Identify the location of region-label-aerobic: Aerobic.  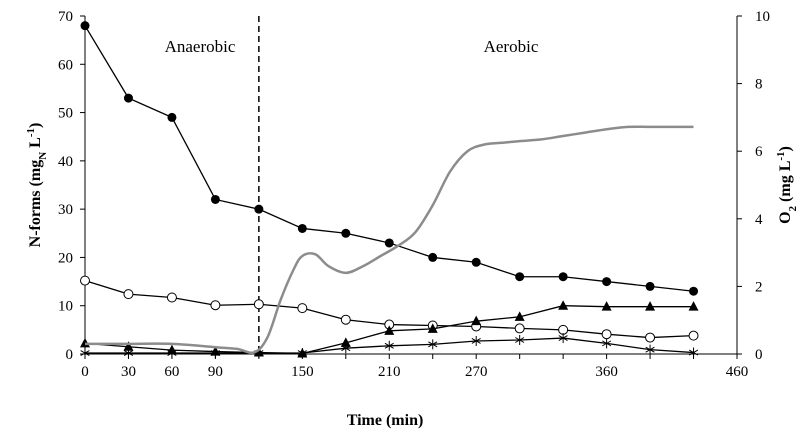
(511, 46).